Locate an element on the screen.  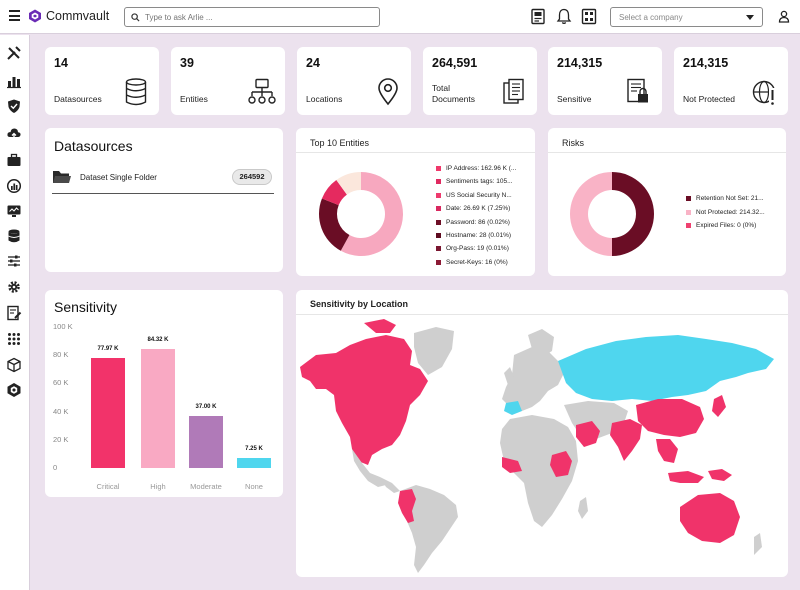
monitor-icon is located at coordinates (14, 211).